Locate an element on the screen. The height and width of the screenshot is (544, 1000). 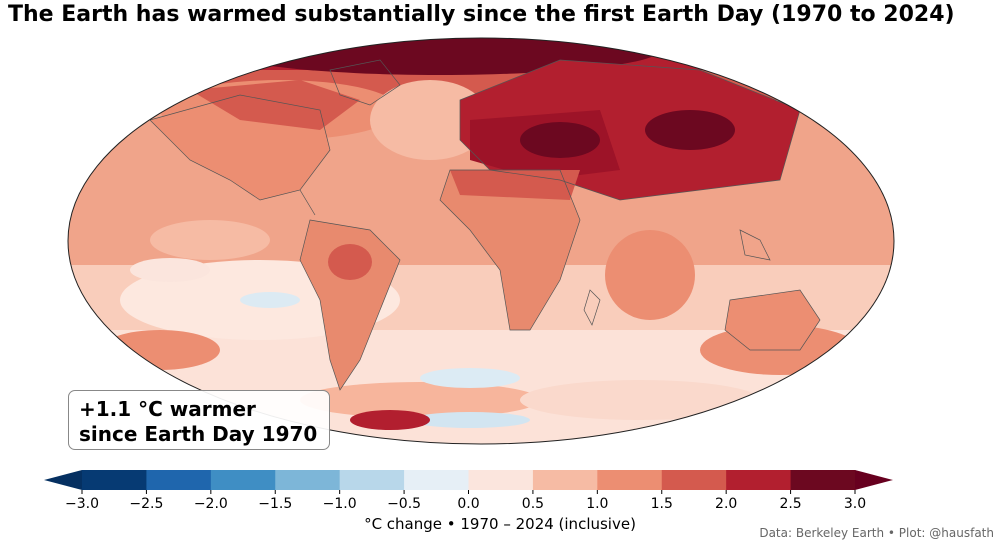
callout-line2: since Earth Day 1970 is located at coordinates (198, 434).